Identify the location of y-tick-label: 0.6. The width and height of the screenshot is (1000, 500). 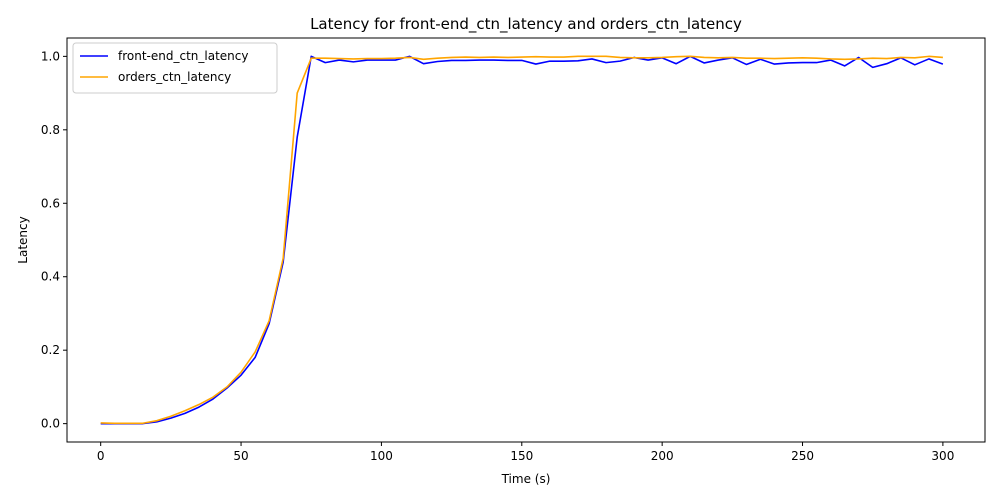
(50, 203).